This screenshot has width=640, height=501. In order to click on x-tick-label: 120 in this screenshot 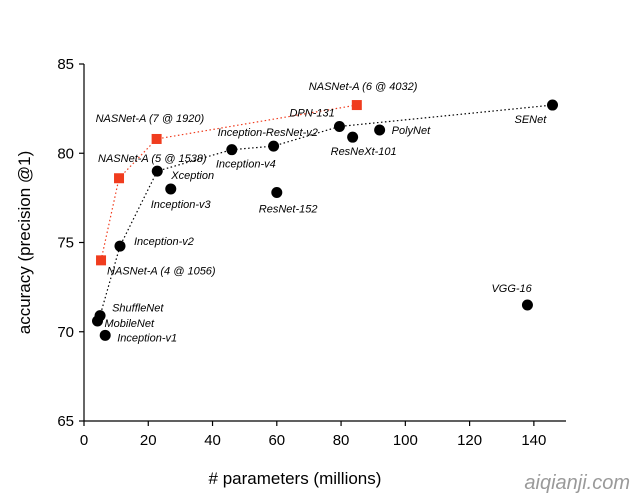, I will do `click(469, 440)`.